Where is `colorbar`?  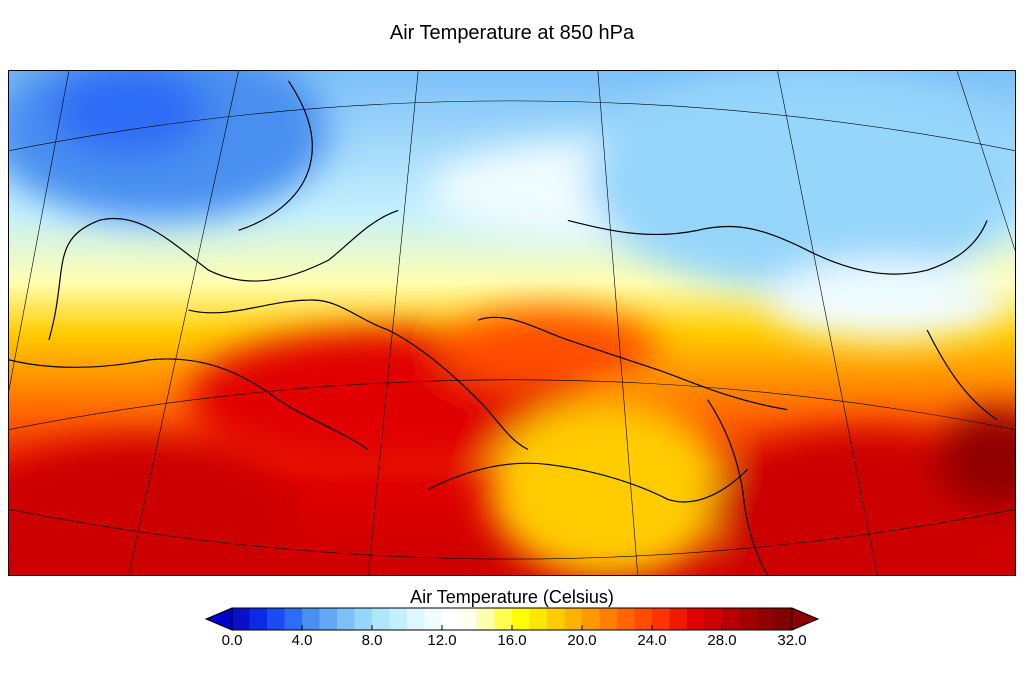
colorbar is located at coordinates (512, 634).